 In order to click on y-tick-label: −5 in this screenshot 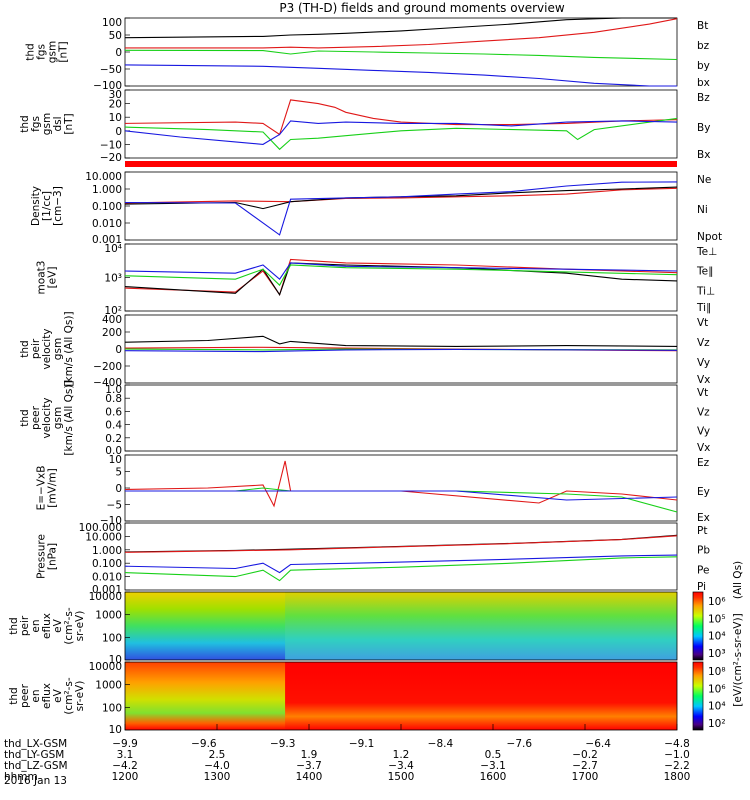, I will do `click(114, 506)`.